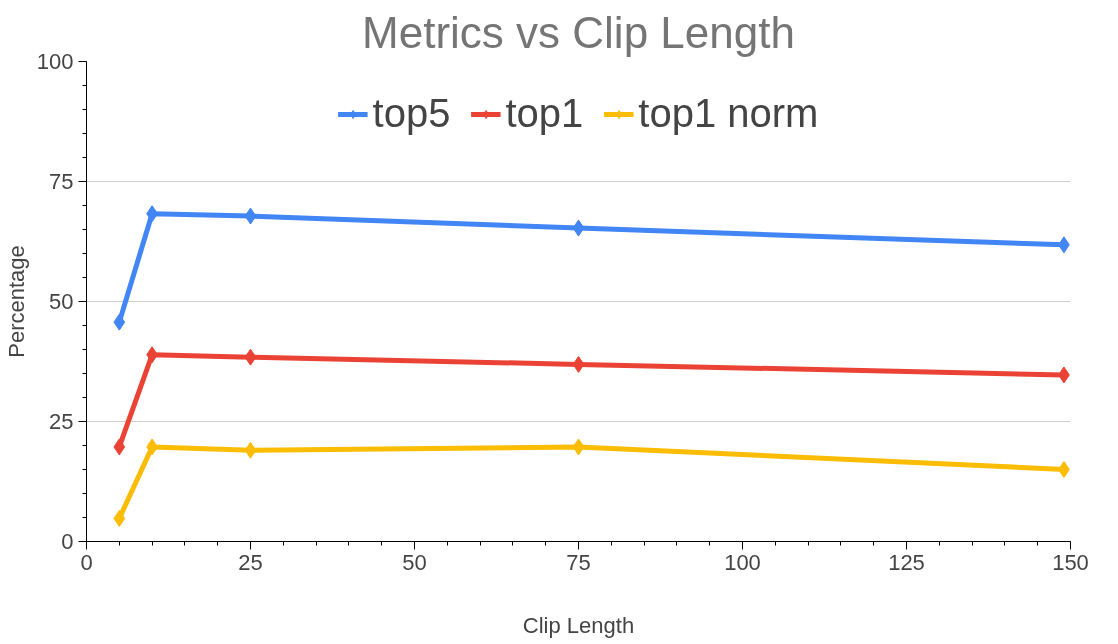 The width and height of the screenshot is (1118, 644). What do you see at coordinates (86, 562) in the screenshot?
I see `x-tick-label: 0` at bounding box center [86, 562].